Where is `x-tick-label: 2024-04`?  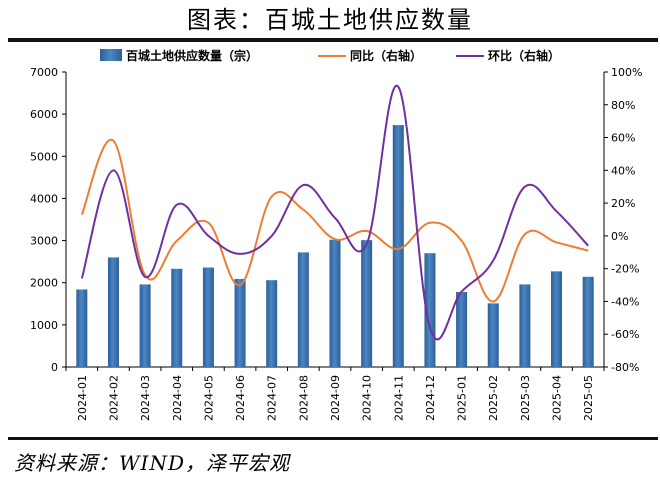 x-tick-label: 2024-04 is located at coordinates (177, 398).